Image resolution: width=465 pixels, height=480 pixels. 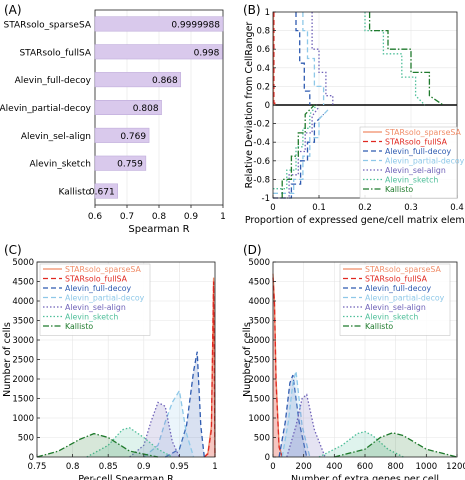 I want to click on x-axis-label: Spearman R, so click(x=158, y=229).